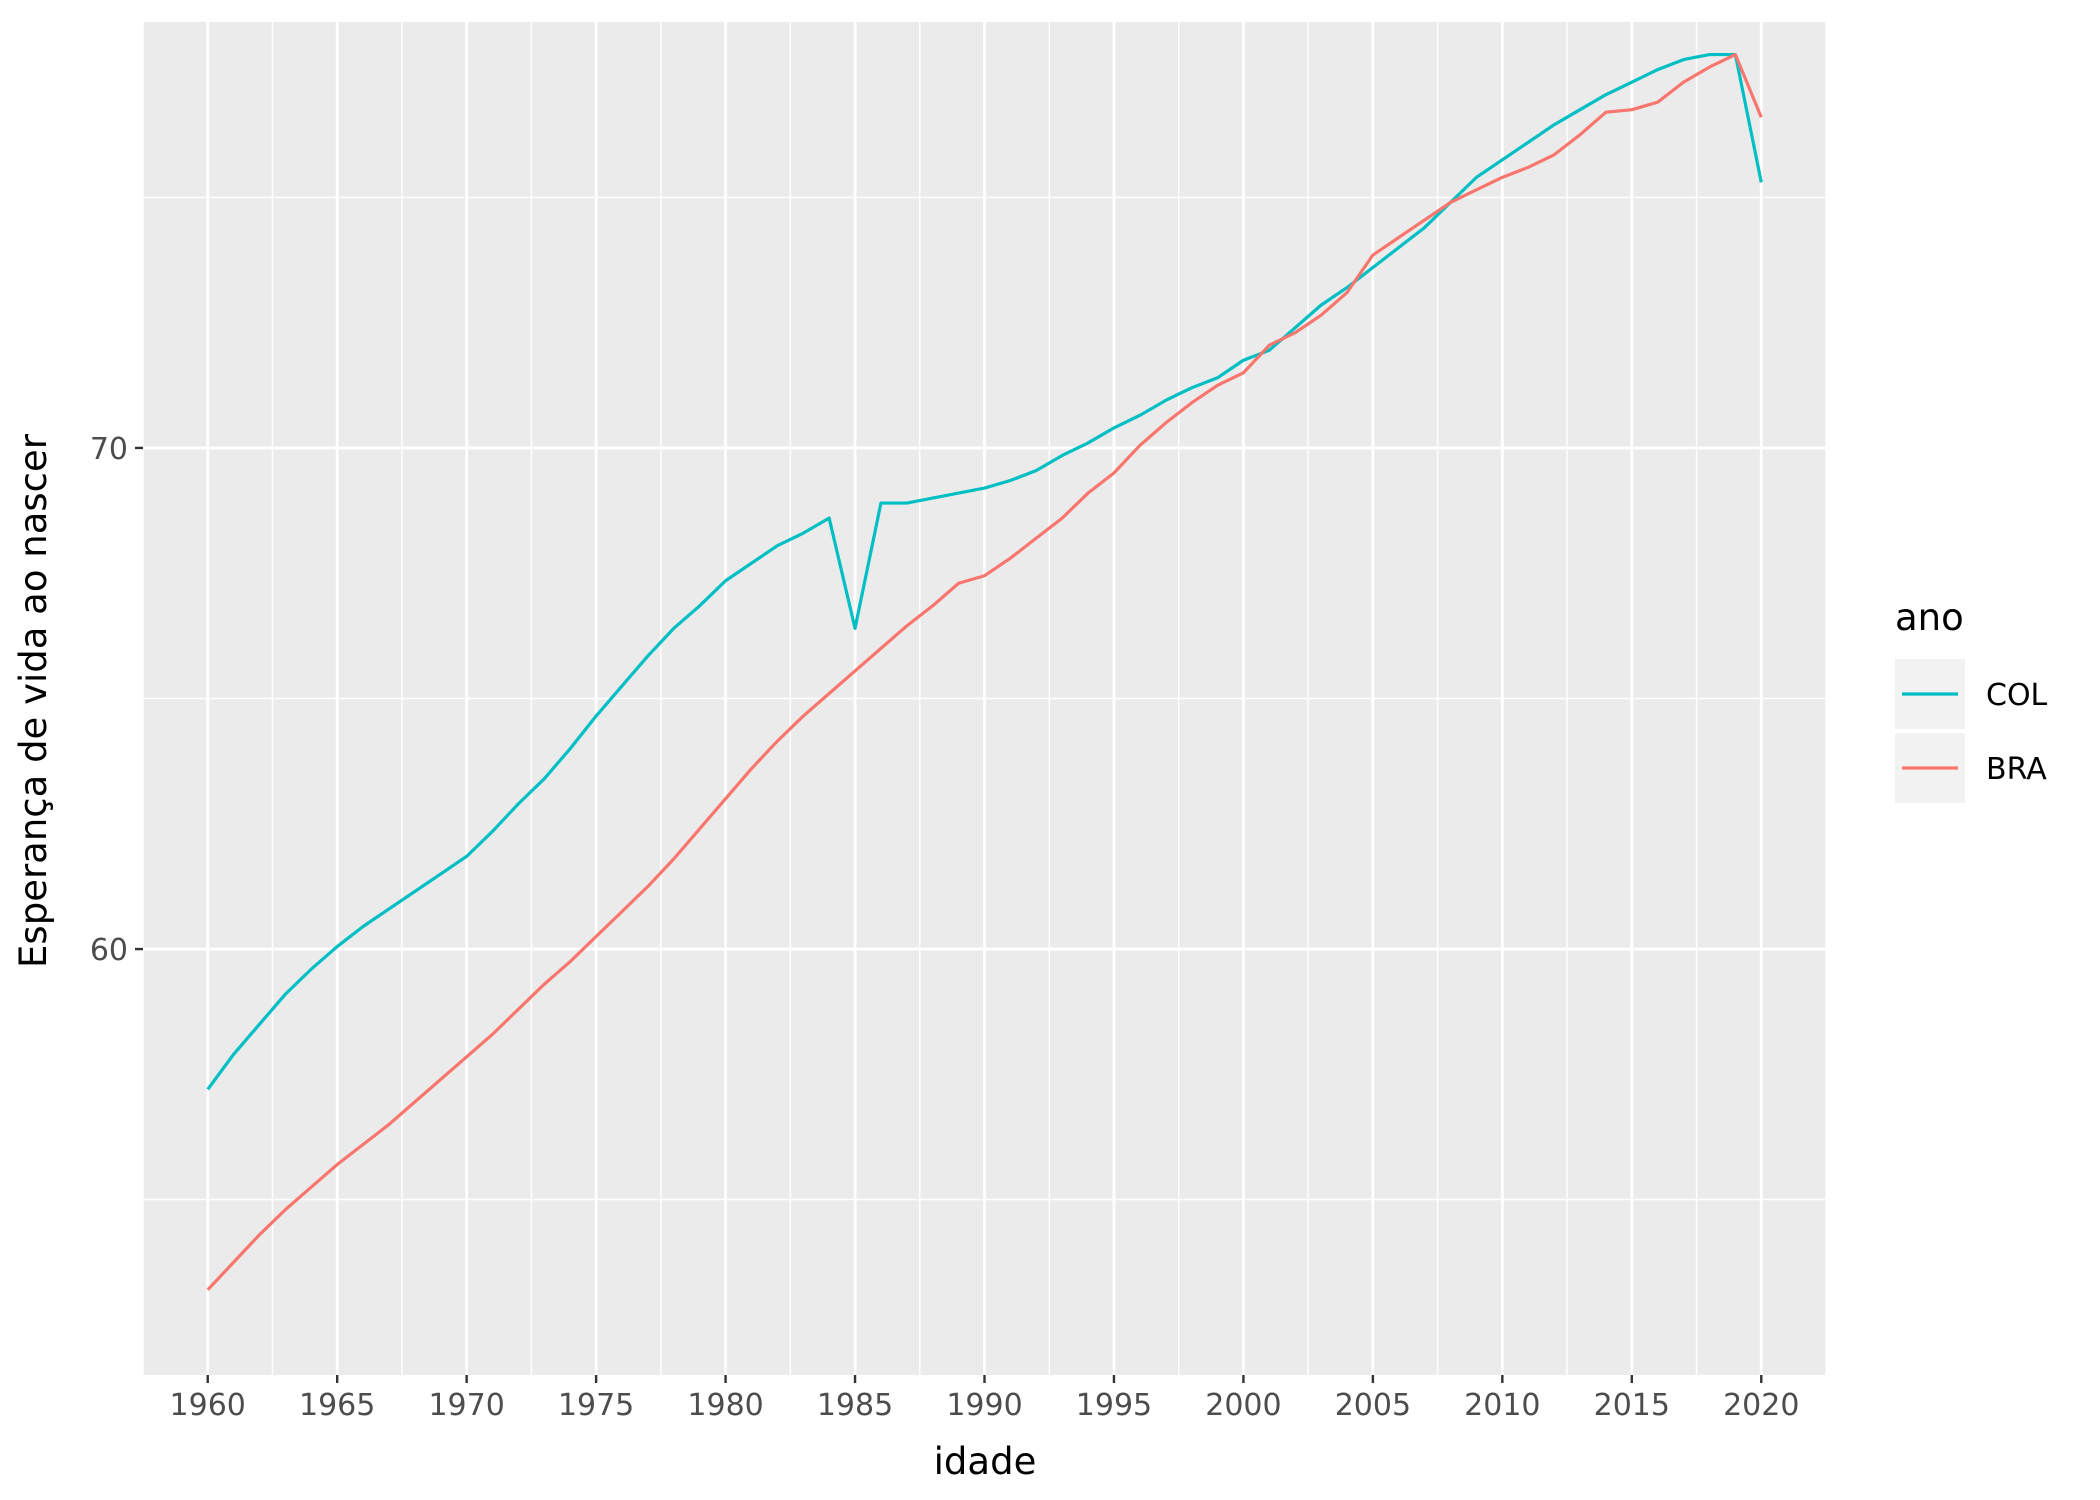  What do you see at coordinates (1373, 1405) in the screenshot?
I see `x-tick-label: 2005` at bounding box center [1373, 1405].